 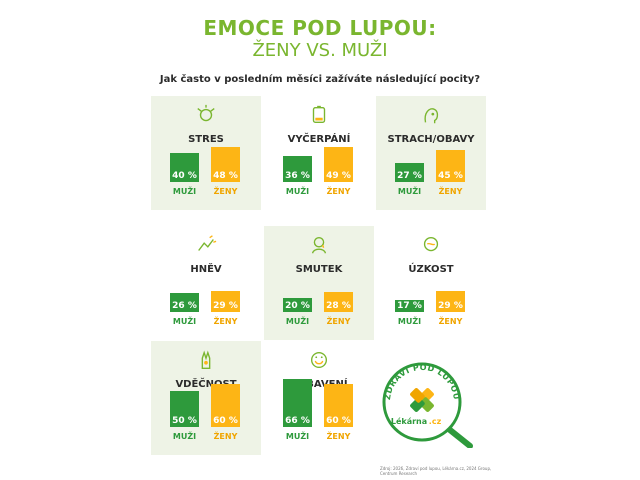 What do you see at coordinates (422, 400) in the screenshot?
I see `cross-icon` at bounding box center [422, 400].